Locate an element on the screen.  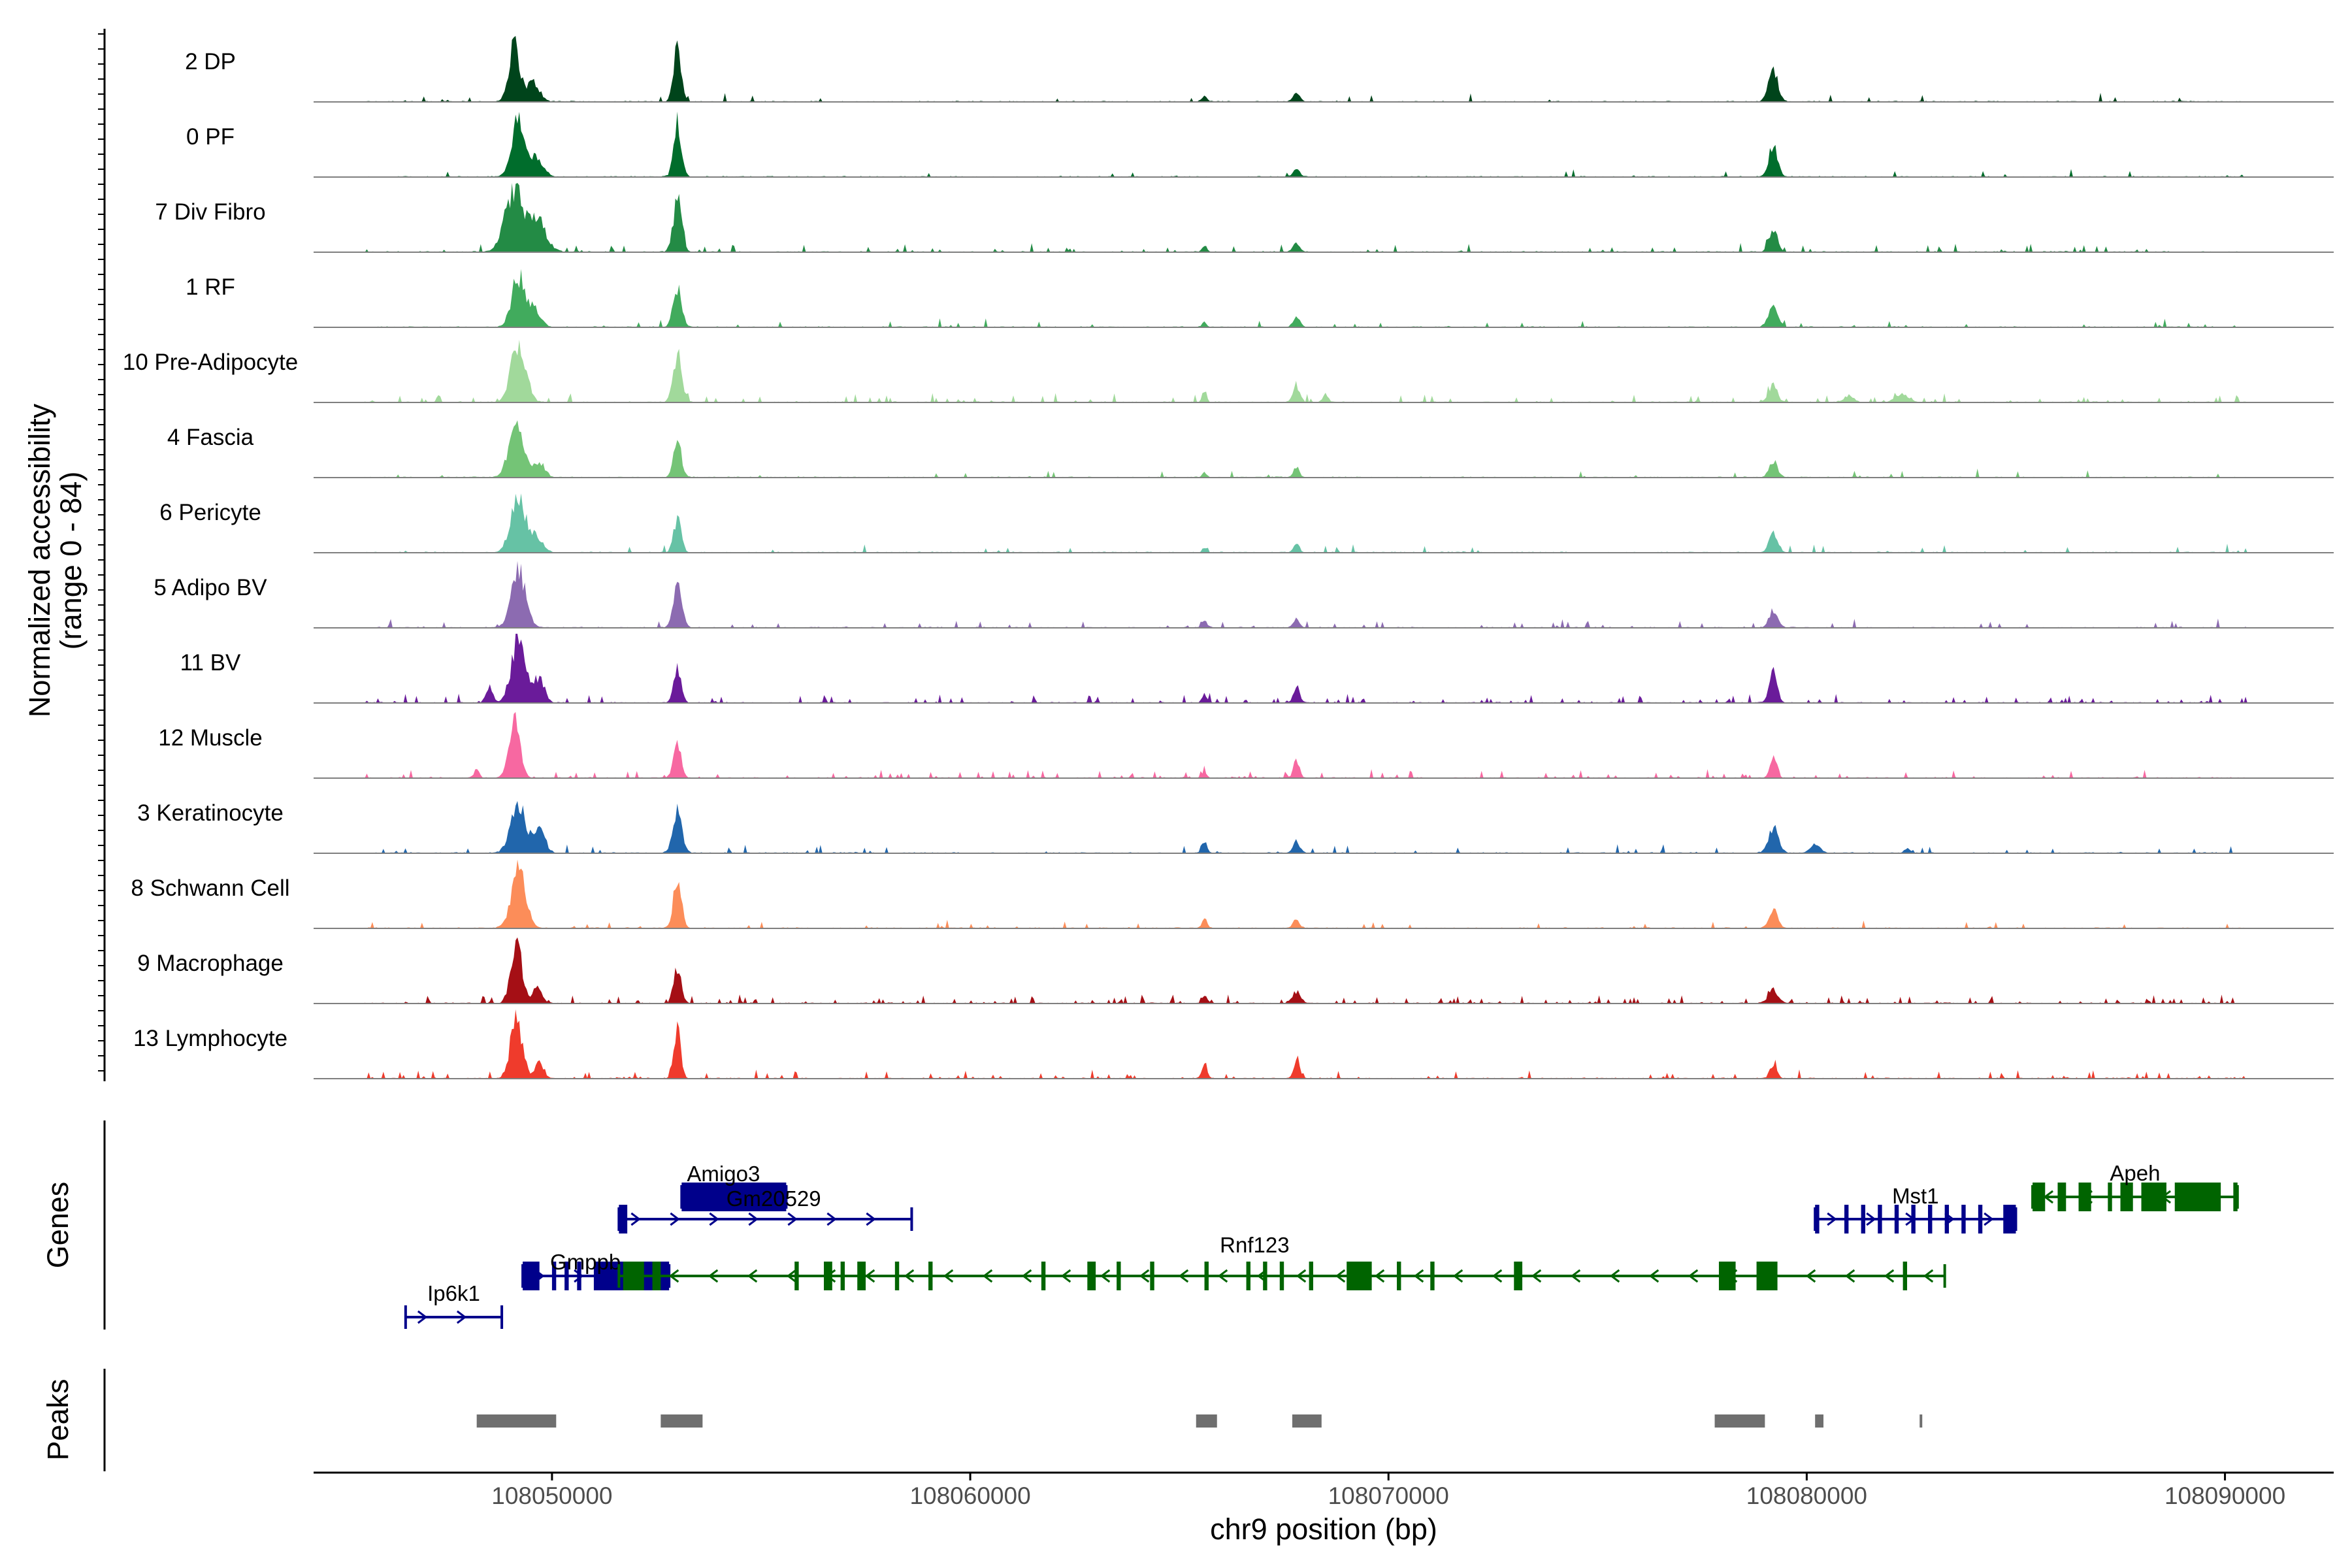
track-label: 5 Adipo BV is located at coordinates (210, 587).